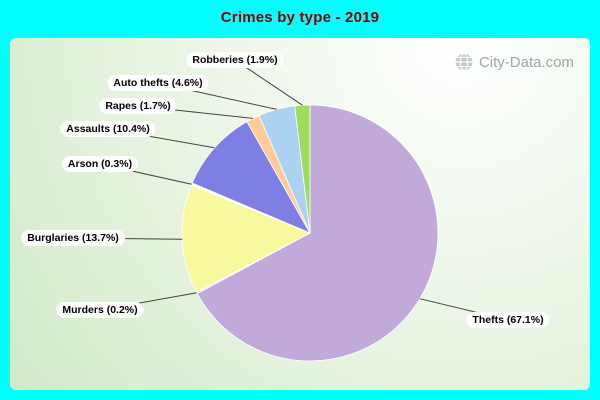 The height and width of the screenshot is (400, 600). I want to click on chart-title: Crimes by type - 2019, so click(300, 17).